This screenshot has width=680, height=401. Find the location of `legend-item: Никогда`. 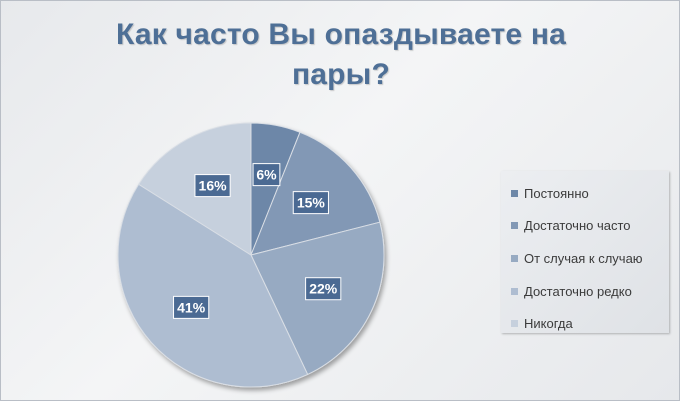

legend-item: Никогда is located at coordinates (590, 323).